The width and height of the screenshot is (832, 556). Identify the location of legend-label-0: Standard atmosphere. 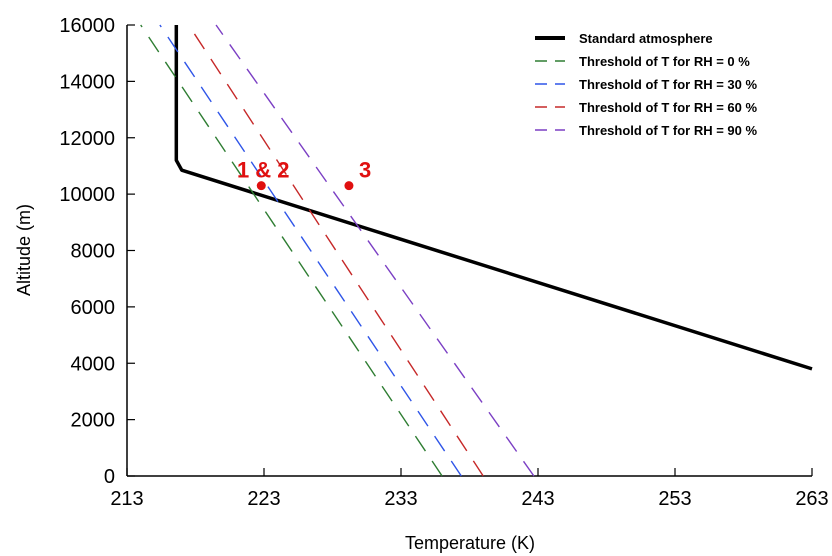
(646, 38).